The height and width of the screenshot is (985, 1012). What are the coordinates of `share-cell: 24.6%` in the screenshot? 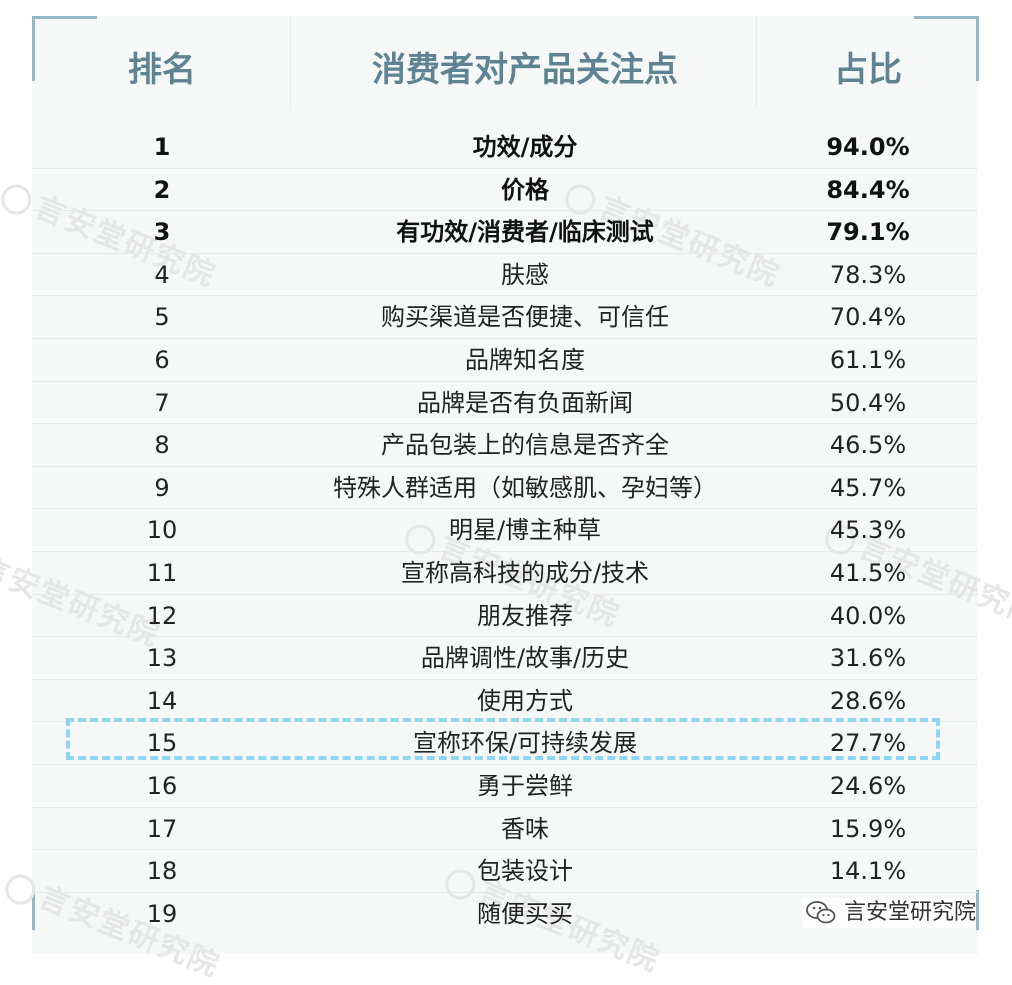 It's located at (868, 785).